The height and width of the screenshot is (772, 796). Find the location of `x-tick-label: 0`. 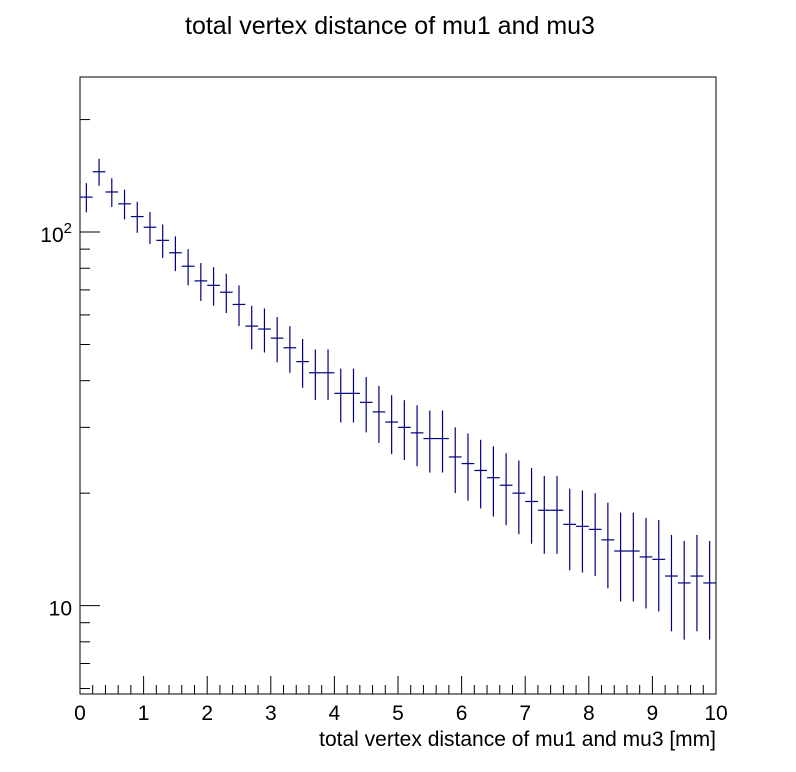

x-tick-label: 0 is located at coordinates (80, 713).